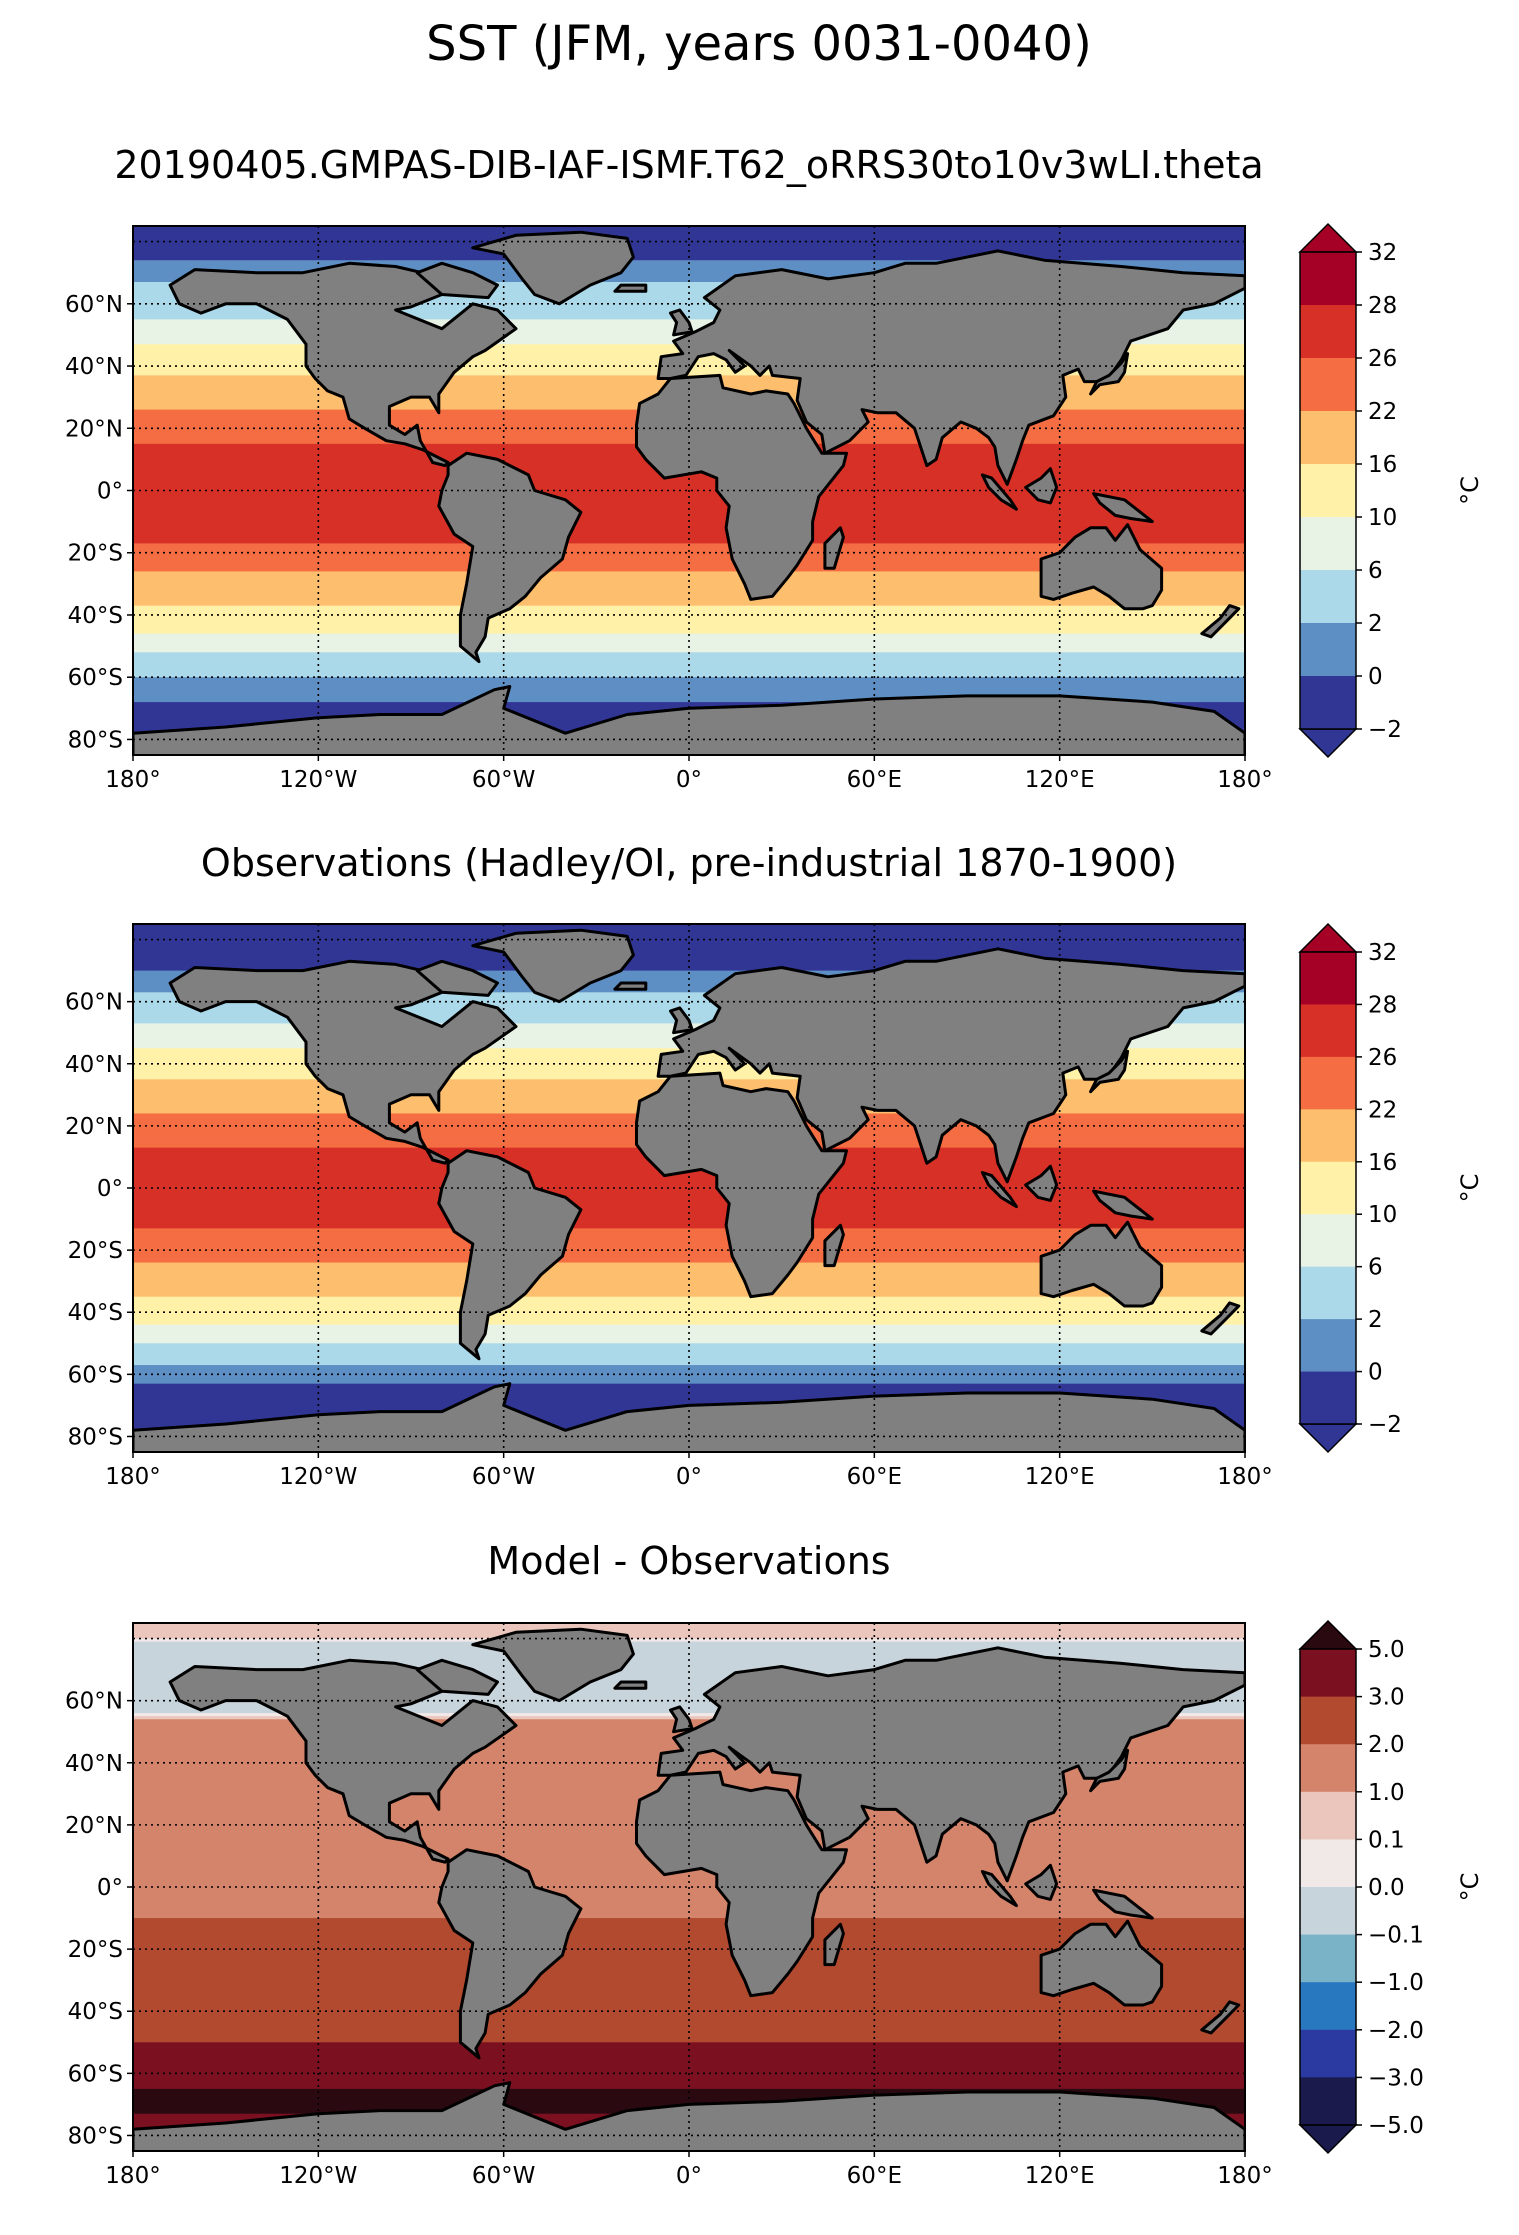  I want to click on colorbar-tick-label: −0.1, so click(1396, 1936).